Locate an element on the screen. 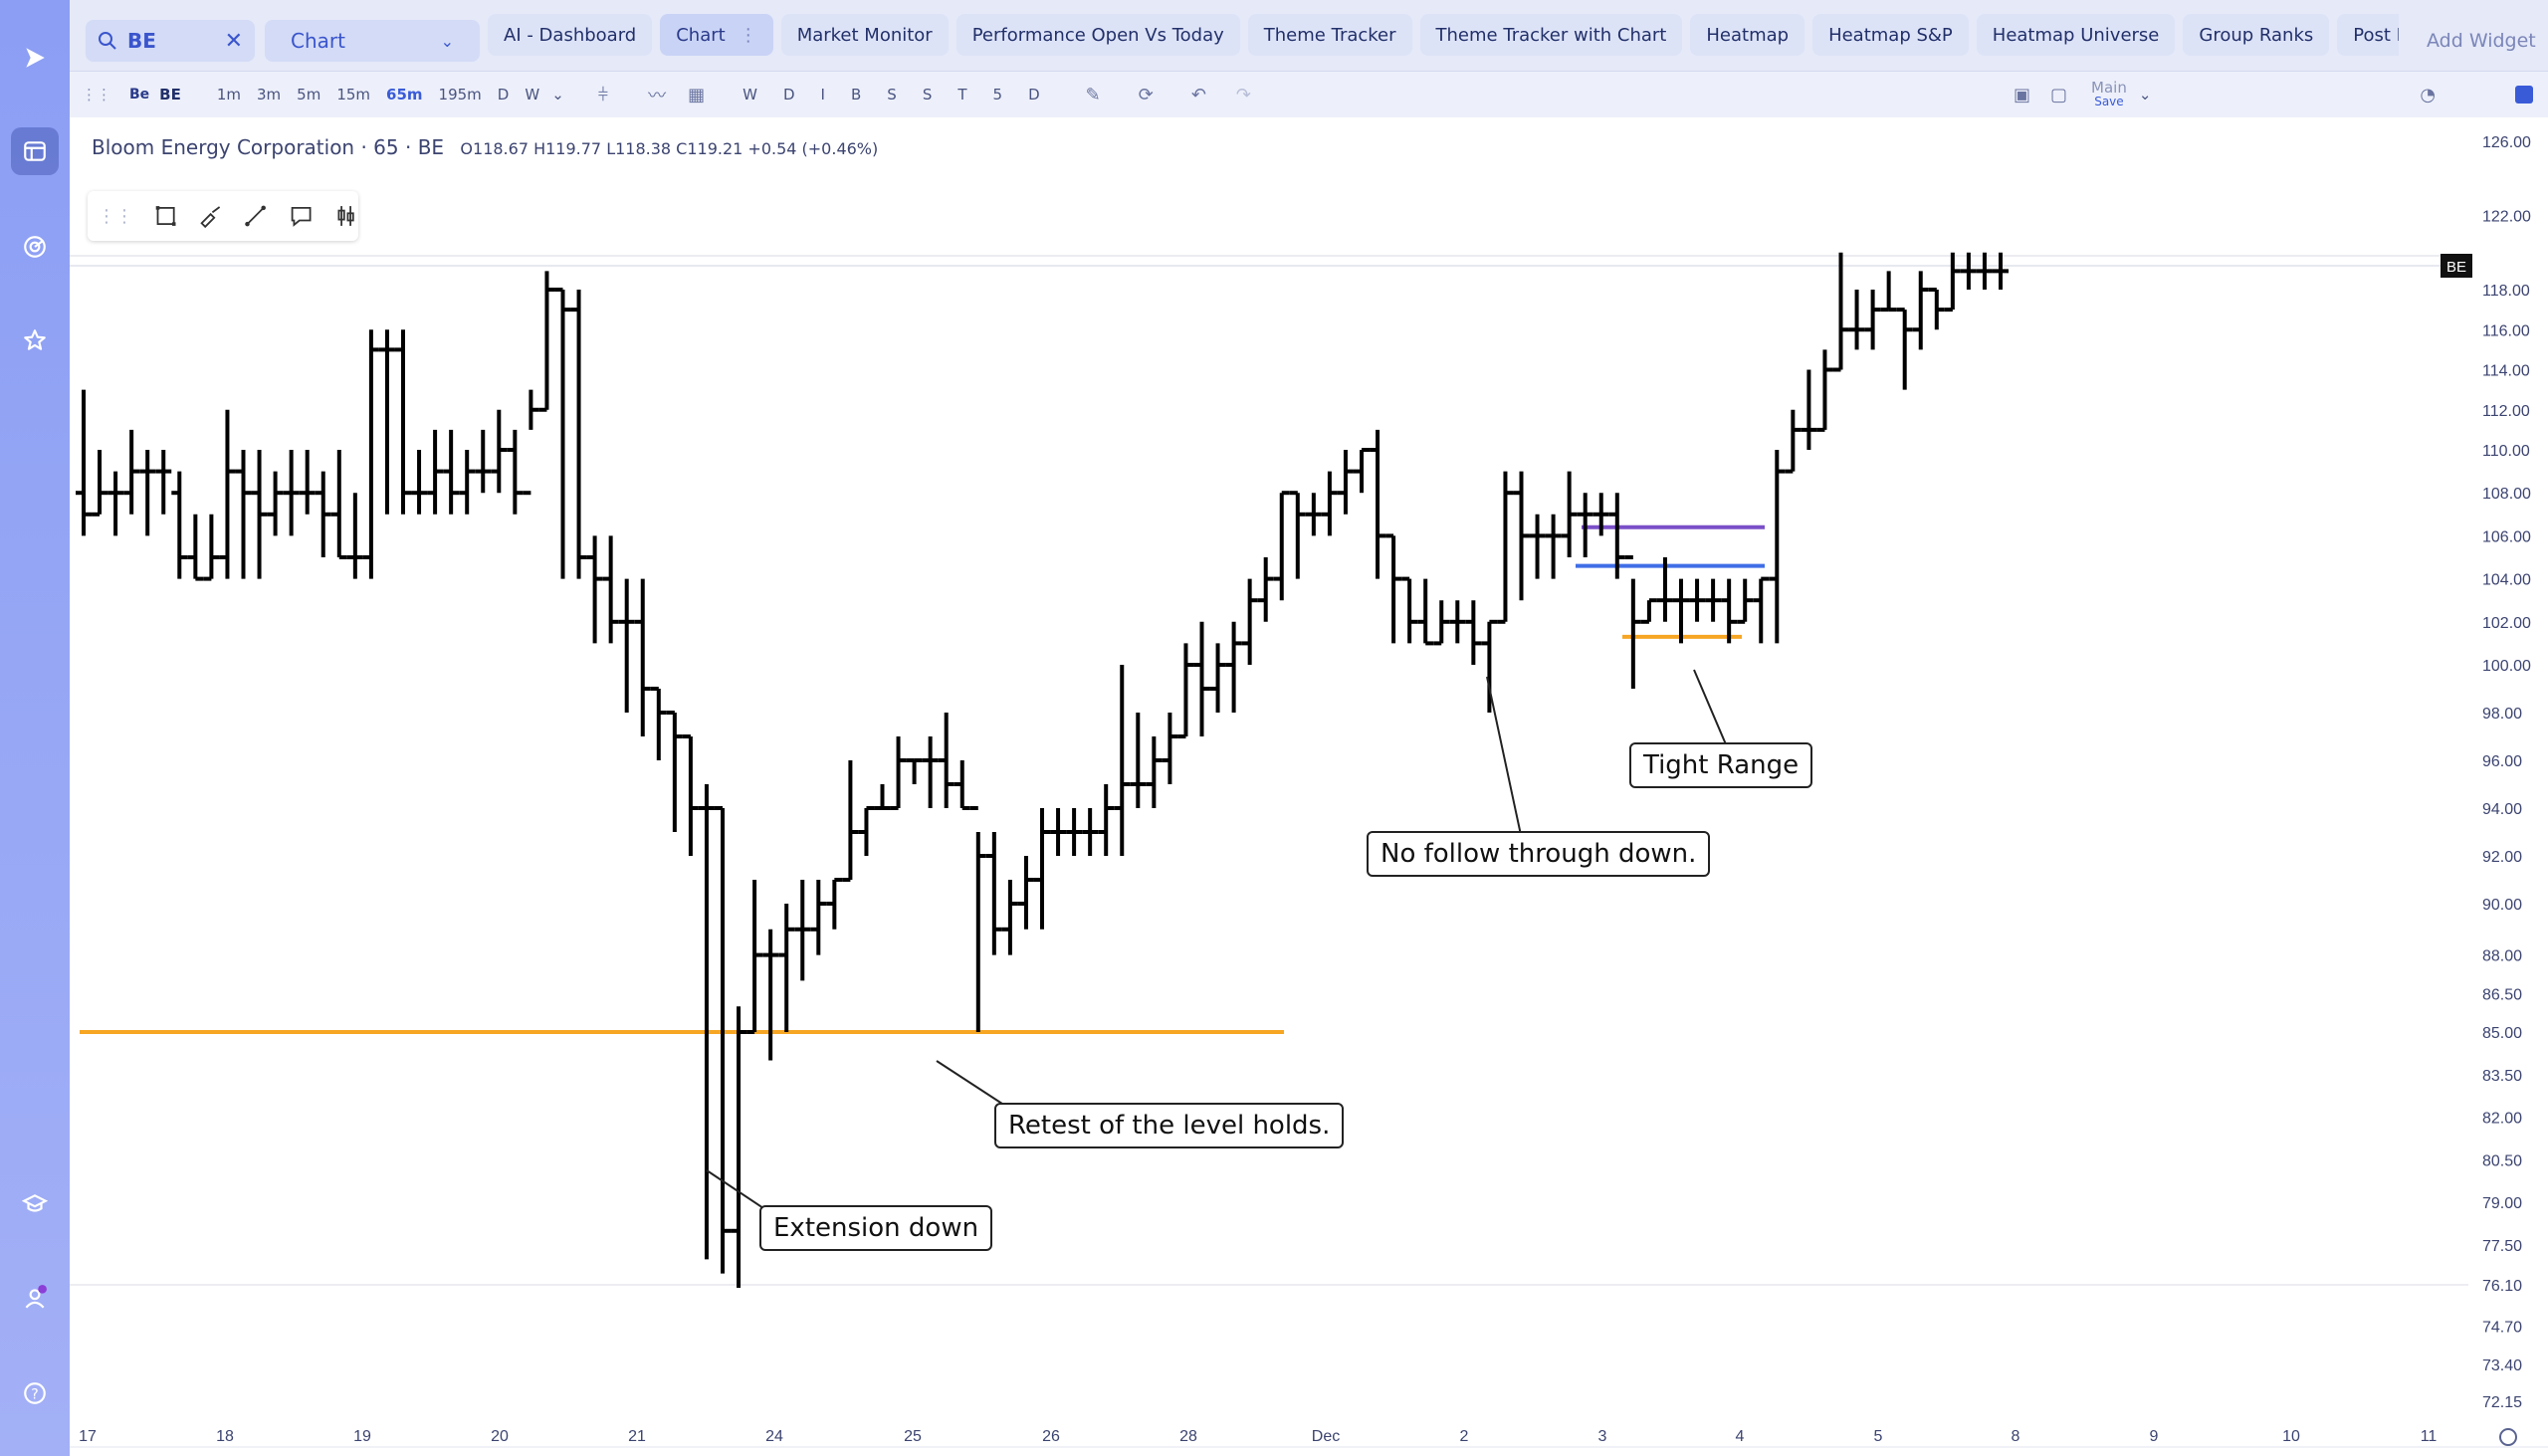  brush-tool-icon is located at coordinates (210, 216).